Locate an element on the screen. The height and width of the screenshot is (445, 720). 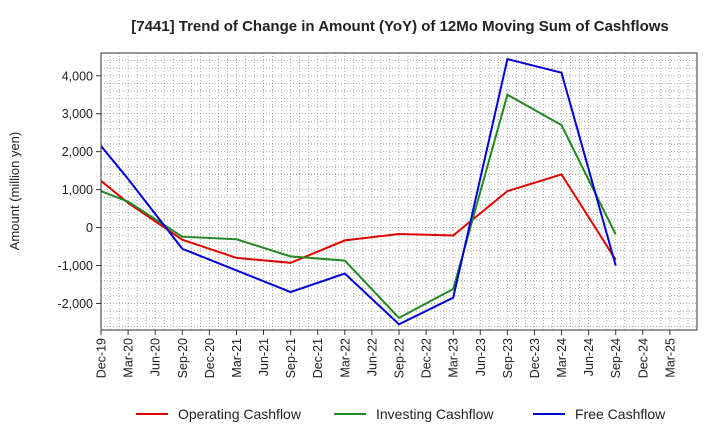
x-tick-label: Mar-22 is located at coordinates (345, 358).